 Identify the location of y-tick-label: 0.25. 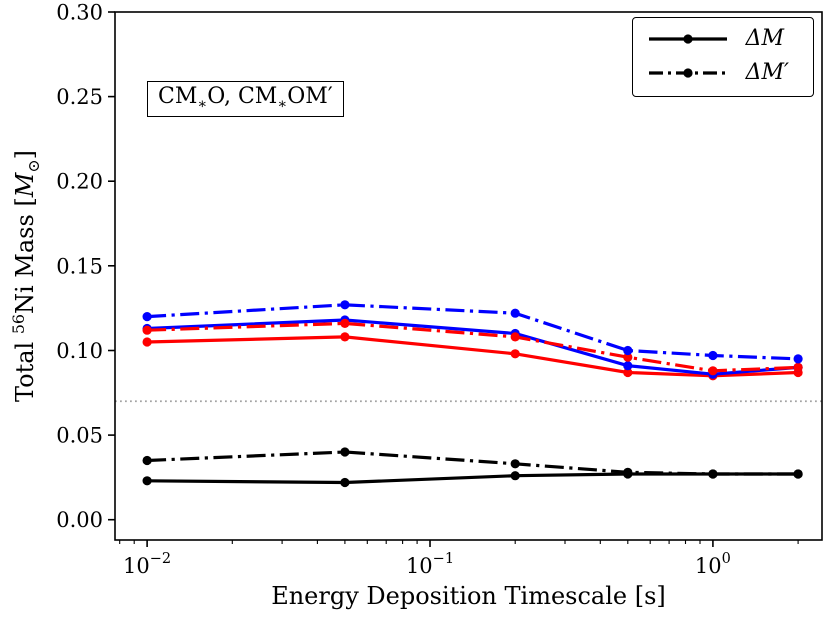
(79, 97).